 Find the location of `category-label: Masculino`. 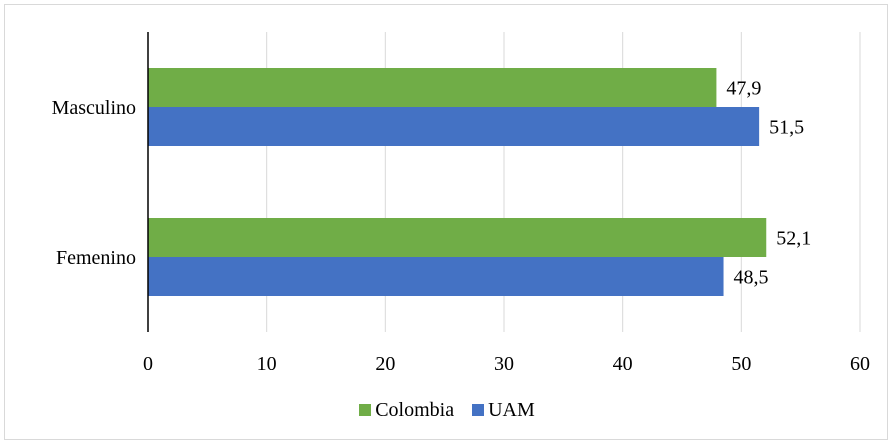

category-label: Masculino is located at coordinates (94, 108).